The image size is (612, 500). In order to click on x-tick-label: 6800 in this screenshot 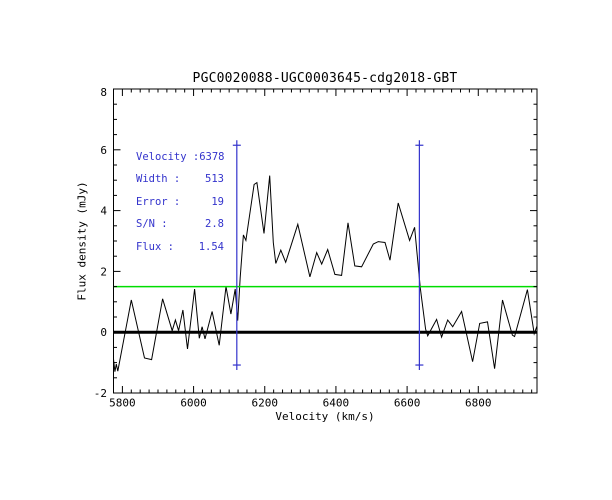, I will do `click(478, 403)`.